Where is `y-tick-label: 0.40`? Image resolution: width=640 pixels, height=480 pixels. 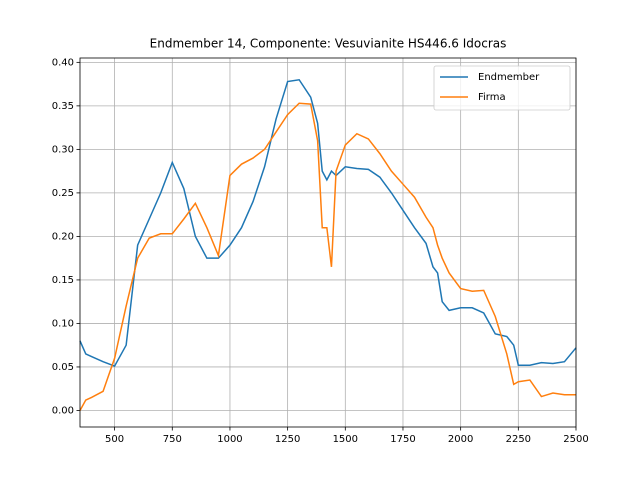 y-tick-label: 0.40 is located at coordinates (63, 62).